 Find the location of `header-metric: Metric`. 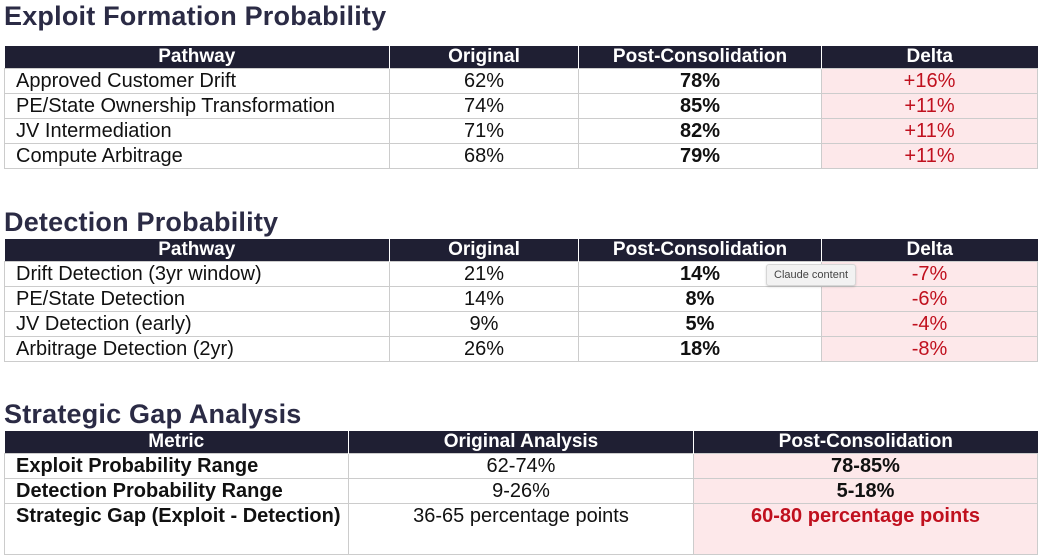

header-metric: Metric is located at coordinates (176, 442).